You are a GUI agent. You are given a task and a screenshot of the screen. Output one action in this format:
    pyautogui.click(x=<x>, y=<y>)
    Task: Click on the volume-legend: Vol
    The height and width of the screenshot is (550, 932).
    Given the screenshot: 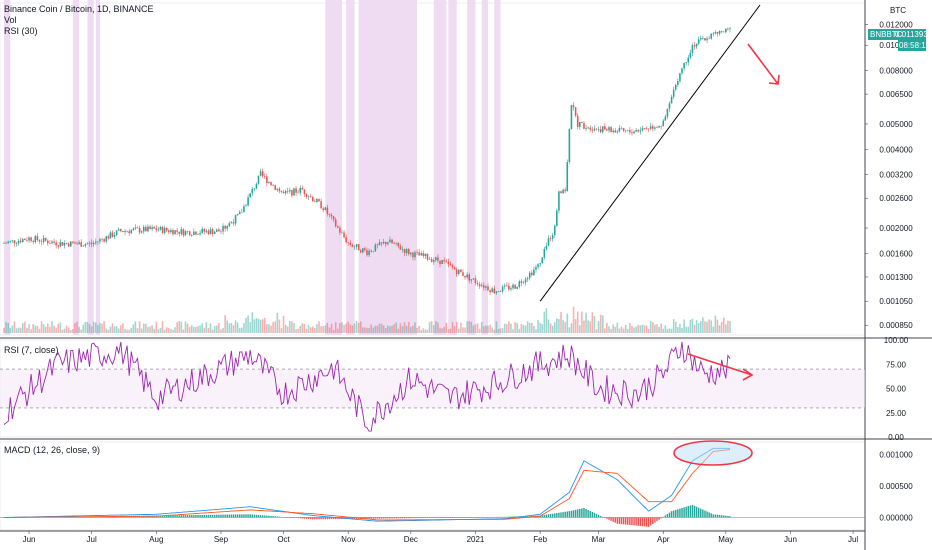 What is the action you would take?
    pyautogui.click(x=10, y=20)
    